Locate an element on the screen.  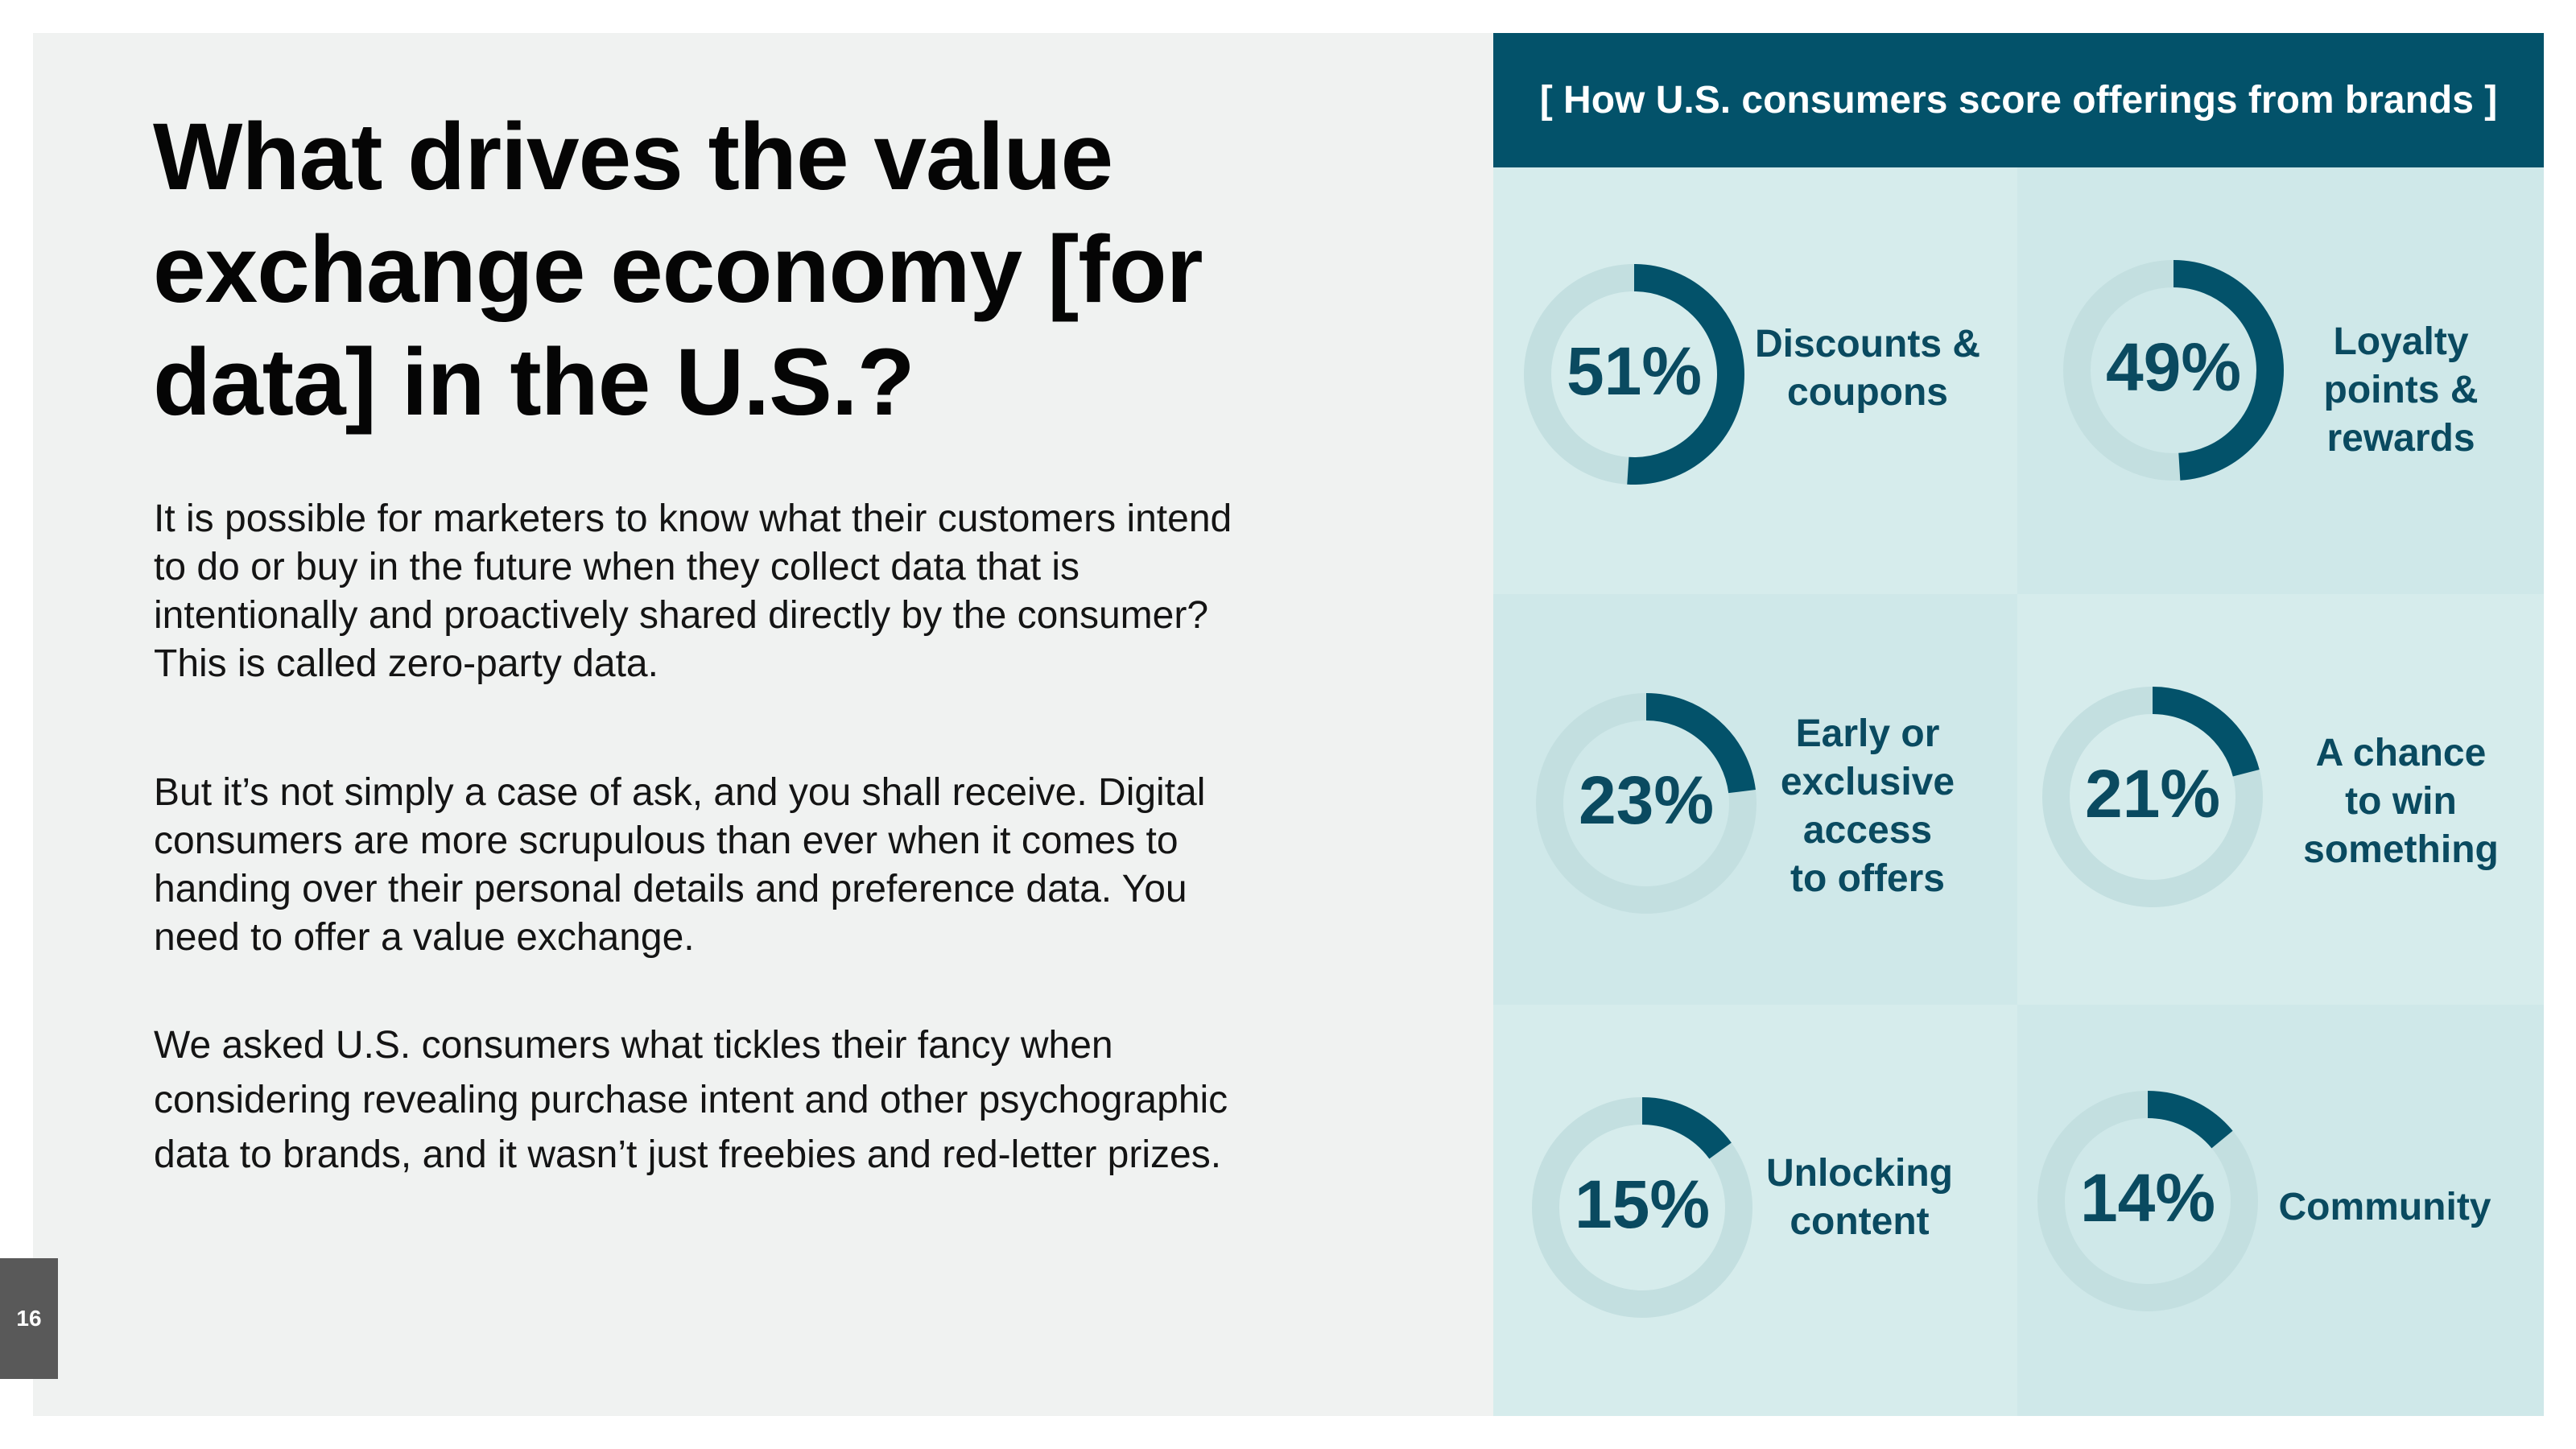
donut-value-label: 15% is located at coordinates (1642, 1204).